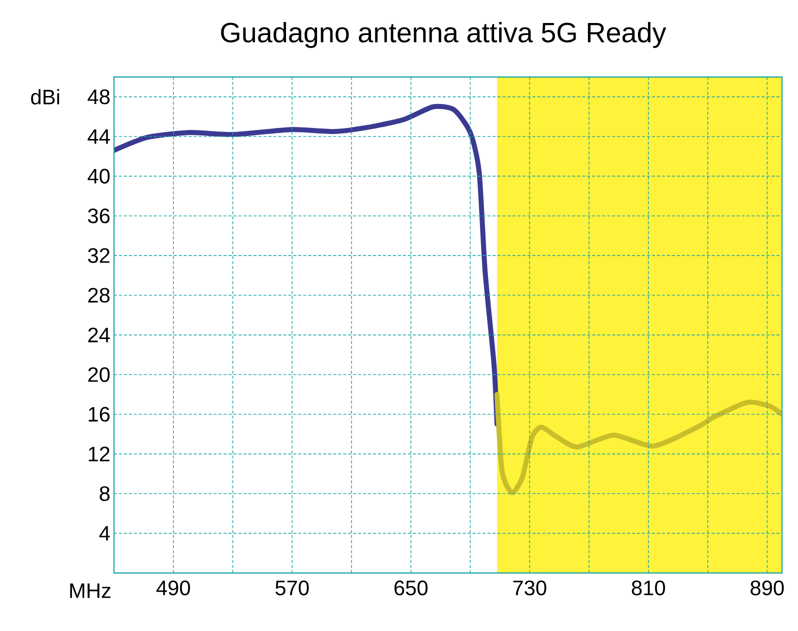  Describe the element at coordinates (99, 255) in the screenshot. I see `y-tick-label: 32` at that location.